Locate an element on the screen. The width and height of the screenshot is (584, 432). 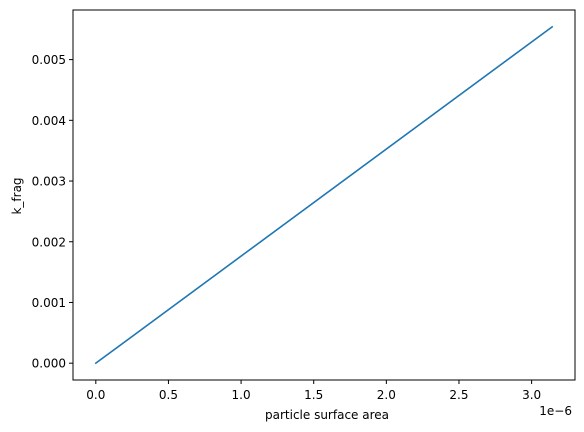
x-tick-label: 3.0 is located at coordinates (531, 395).